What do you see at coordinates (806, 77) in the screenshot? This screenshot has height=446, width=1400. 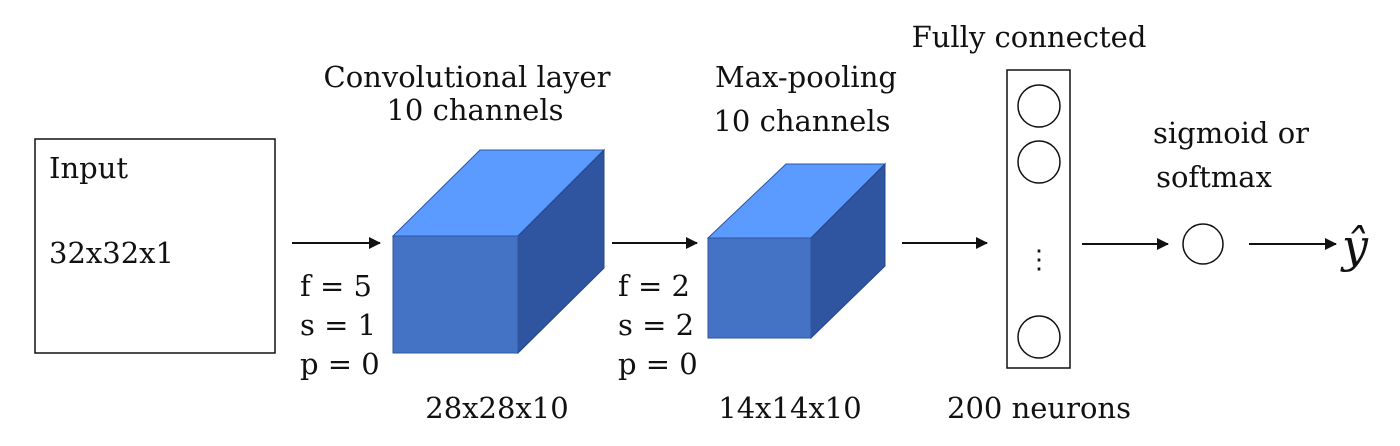 I see `pool-title-line1: Max-pooling` at bounding box center [806, 77].